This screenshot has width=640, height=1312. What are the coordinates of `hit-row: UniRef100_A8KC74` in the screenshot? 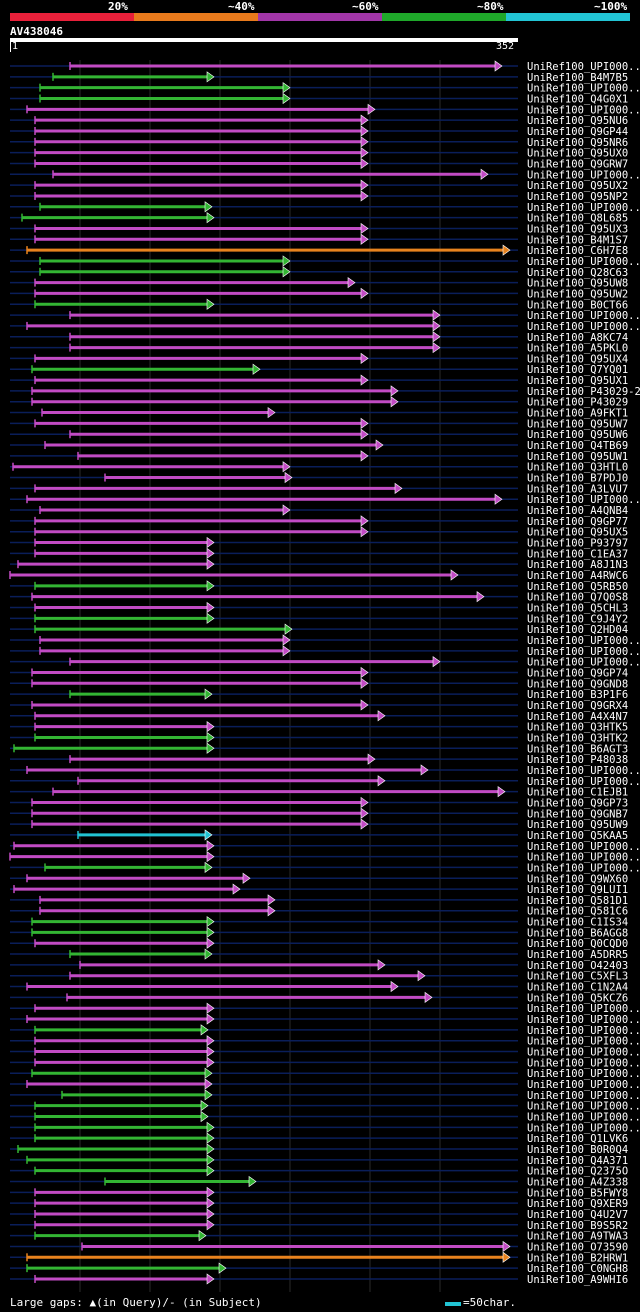 It's located at (319, 337).